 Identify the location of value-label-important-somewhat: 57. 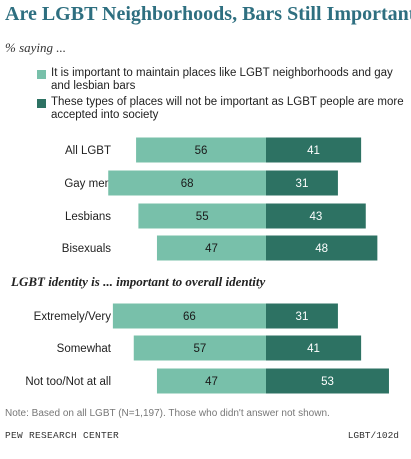
(199, 349).